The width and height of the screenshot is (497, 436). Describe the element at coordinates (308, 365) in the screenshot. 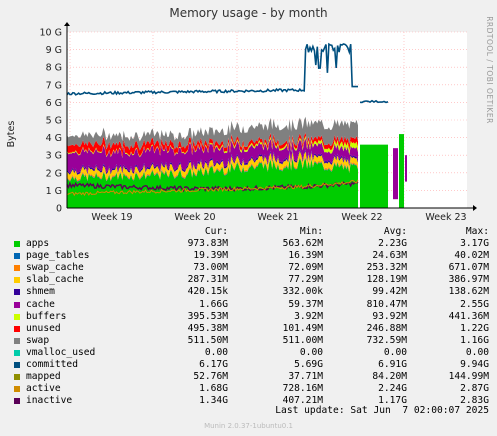

I see `legend-min: 5.69G` at that location.